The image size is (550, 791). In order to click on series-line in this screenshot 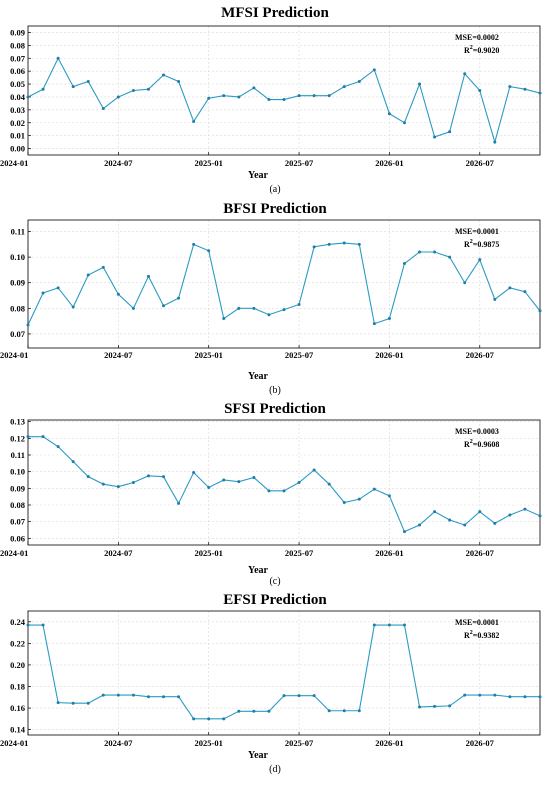, I will do `click(284, 484)`.